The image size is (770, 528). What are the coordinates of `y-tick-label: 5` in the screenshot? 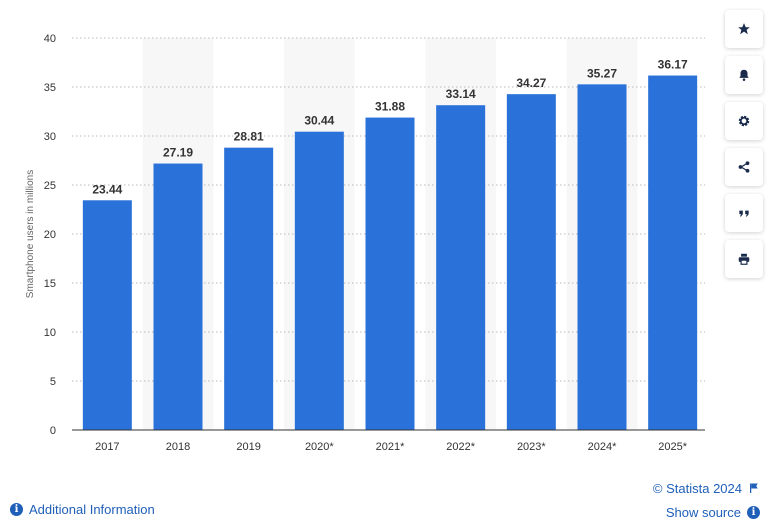 It's located at (53, 382).